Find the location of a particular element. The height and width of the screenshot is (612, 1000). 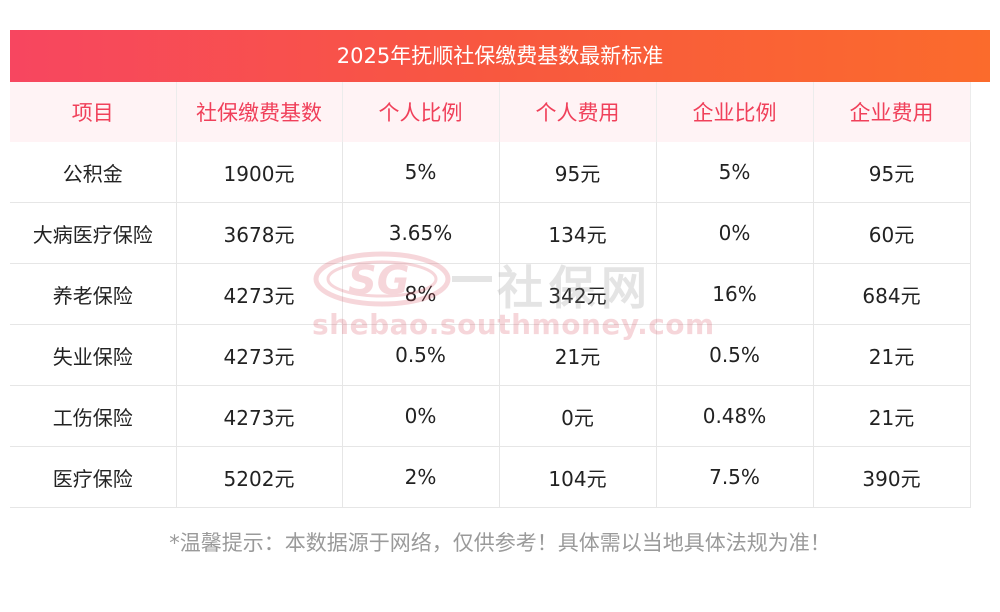

cell-personal-fee: 21元 is located at coordinates (578, 355).